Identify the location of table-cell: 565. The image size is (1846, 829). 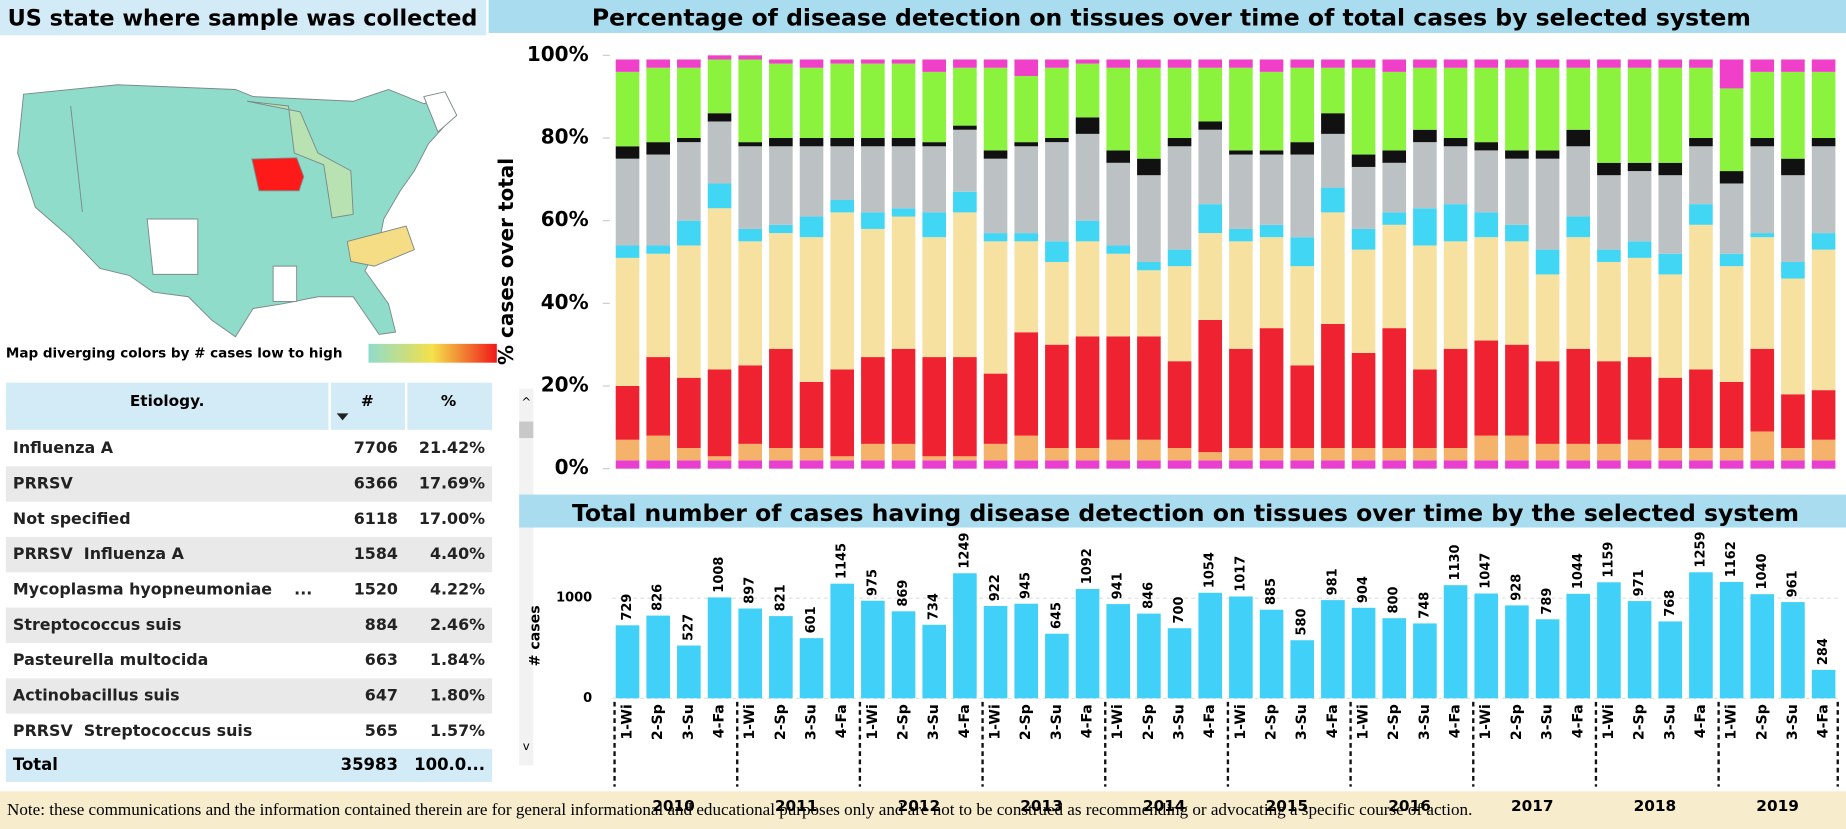
(381, 730).